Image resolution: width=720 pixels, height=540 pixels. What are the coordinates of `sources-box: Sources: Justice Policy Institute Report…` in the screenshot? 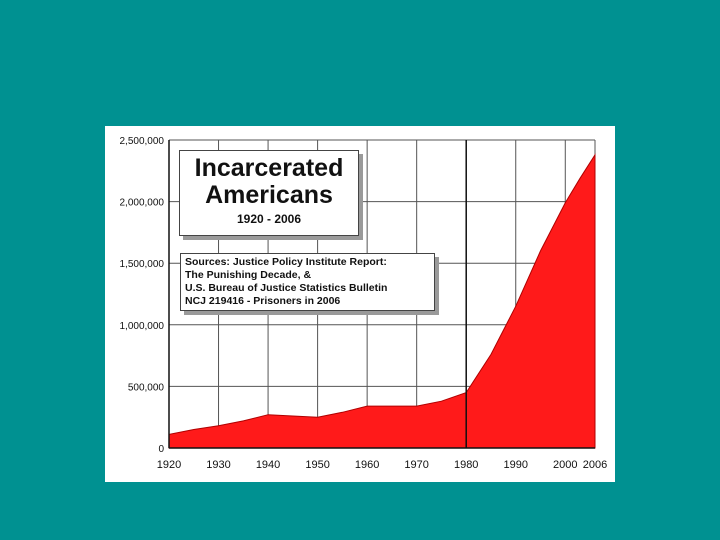 It's located at (307, 282).